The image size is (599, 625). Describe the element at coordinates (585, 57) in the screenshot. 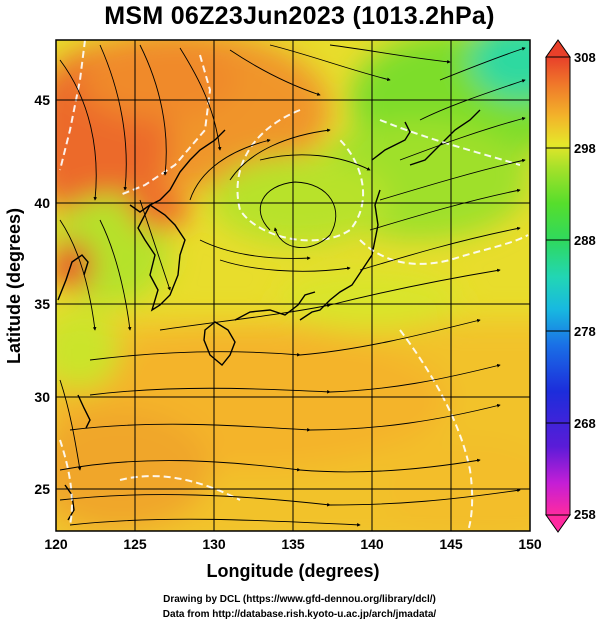

I see `colorbar-tick-label: 308` at that location.